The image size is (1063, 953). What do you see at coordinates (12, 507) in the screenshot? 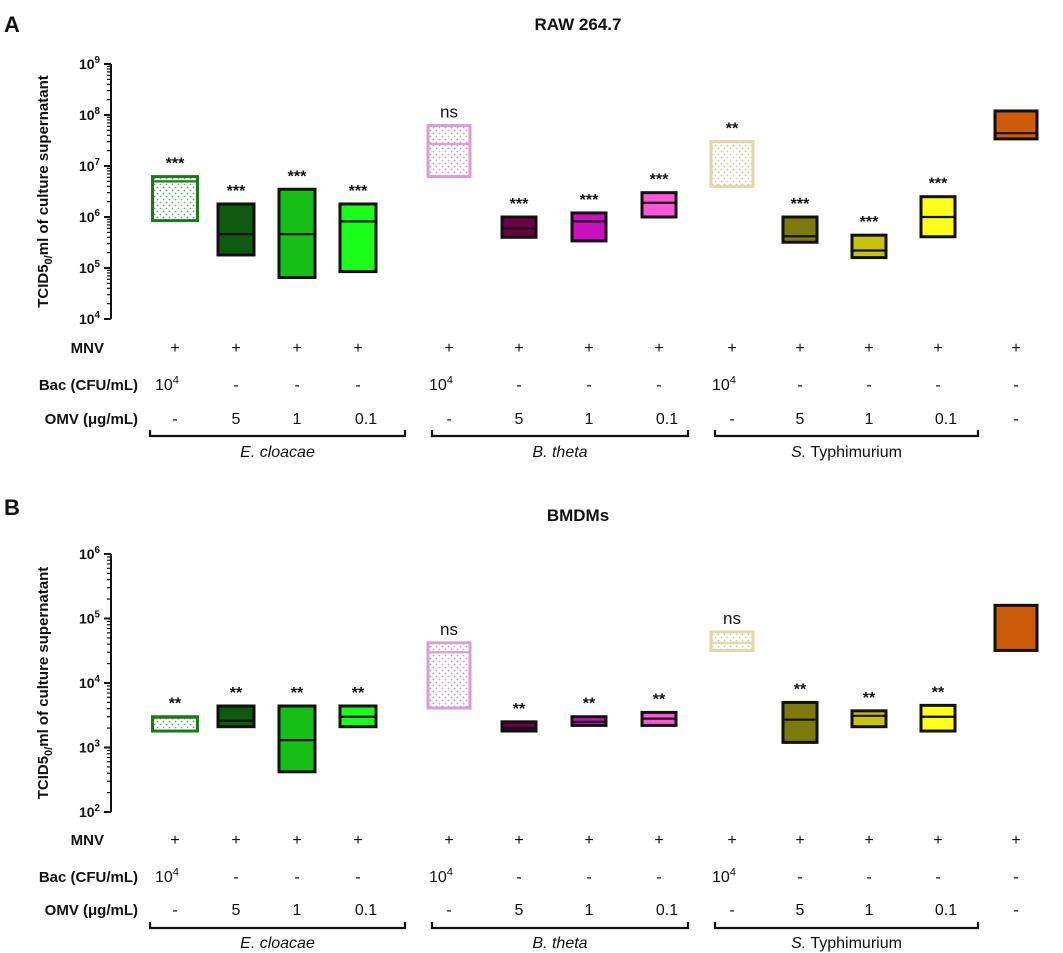
I see `panel-letter: B` at bounding box center [12, 507].